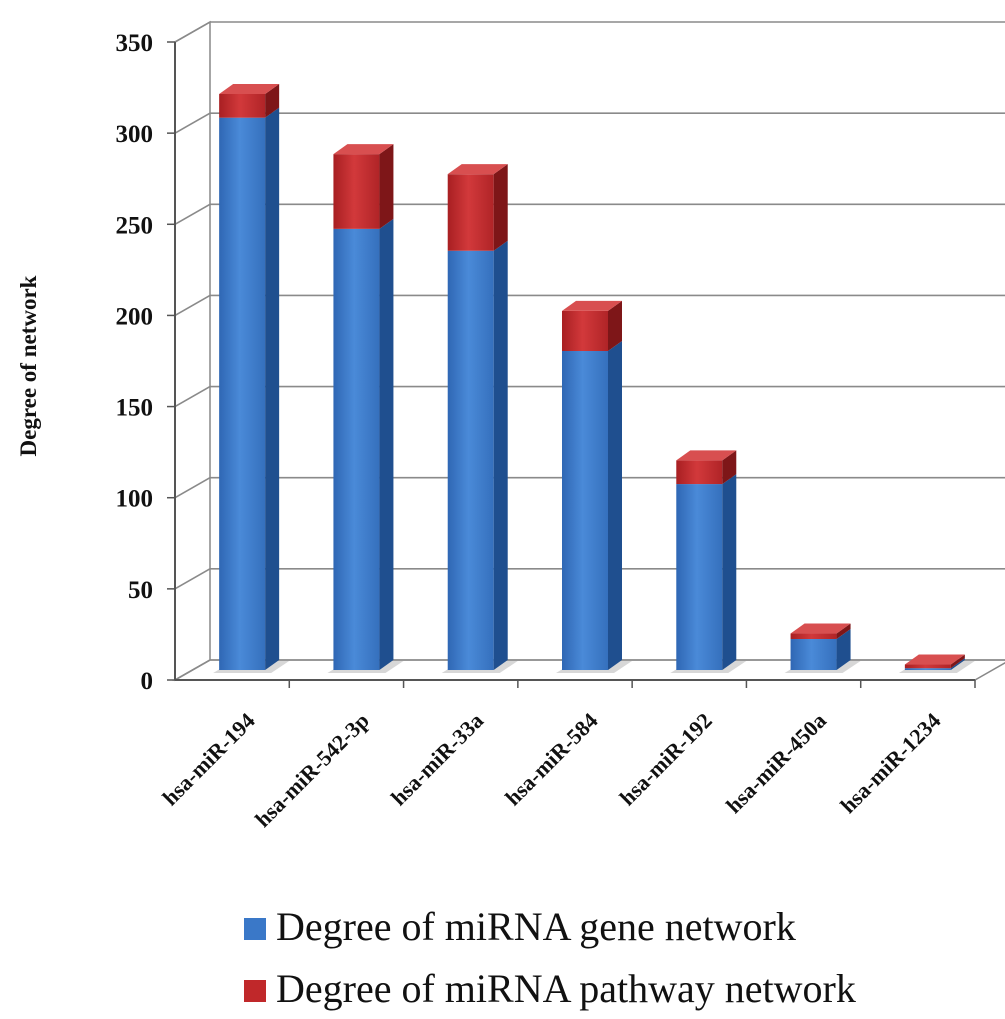 This screenshot has width=1005, height=1019. Describe the element at coordinates (312, 770) in the screenshot. I see `x-tick-label: hsa-miR-542-3p` at that location.